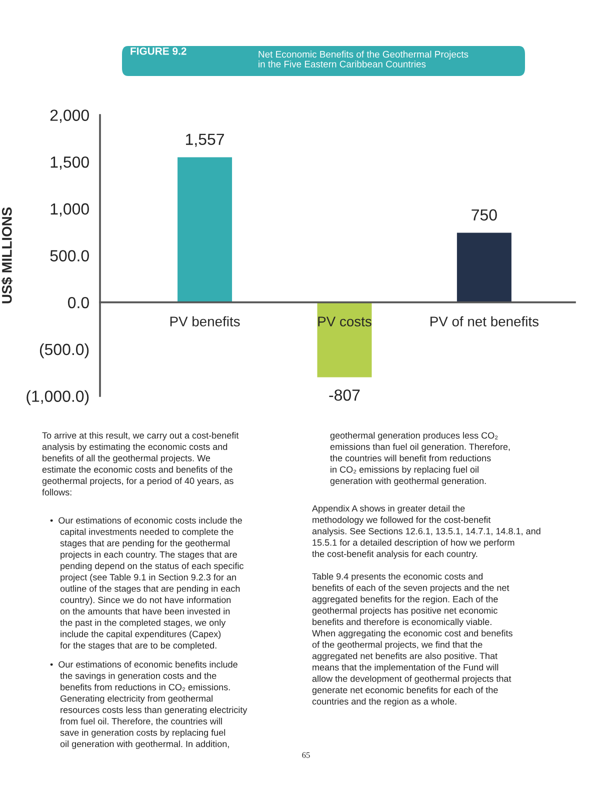 This screenshot has height=792, width=612. I want to click on y-tick-label: (1,000.0), so click(57, 398).